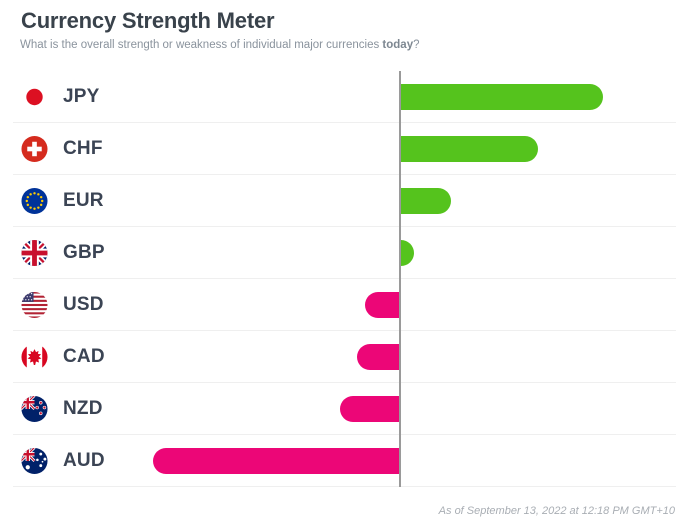 The width and height of the screenshot is (690, 531). What do you see at coordinates (84, 252) in the screenshot?
I see `currency-code-label: GBP` at bounding box center [84, 252].